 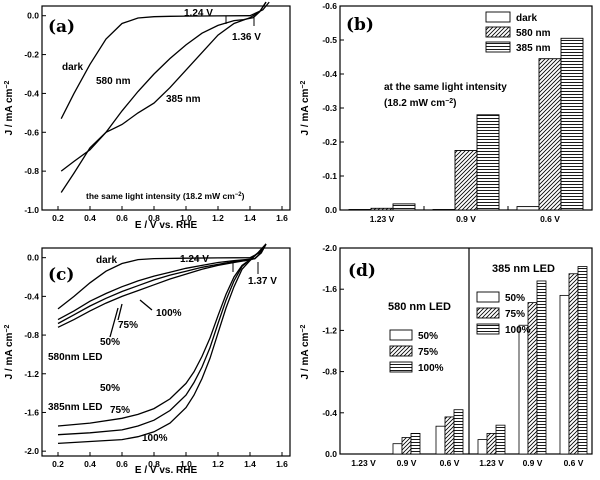 What do you see at coordinates (329, 372) in the screenshot?
I see `panel-d-ytick-label: -0.8` at bounding box center [329, 372].